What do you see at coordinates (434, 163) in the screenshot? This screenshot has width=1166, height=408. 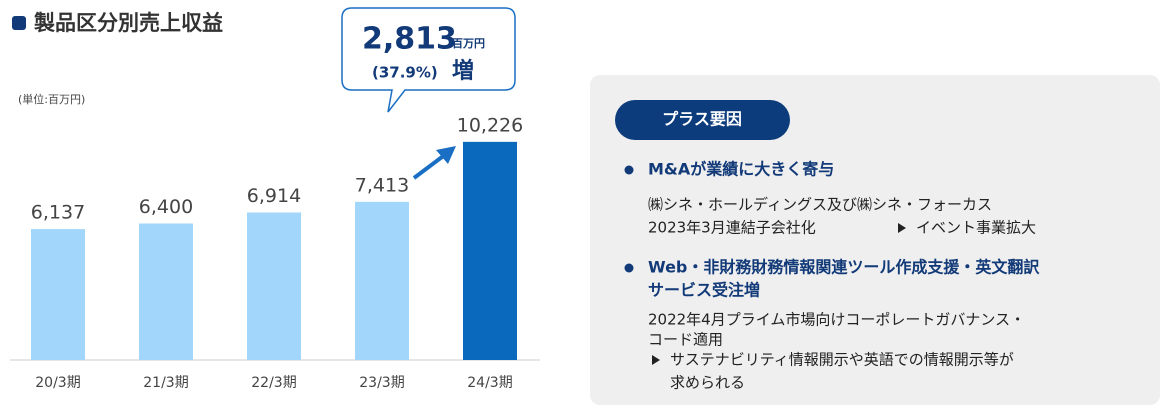 I see `growth-arrow` at bounding box center [434, 163].